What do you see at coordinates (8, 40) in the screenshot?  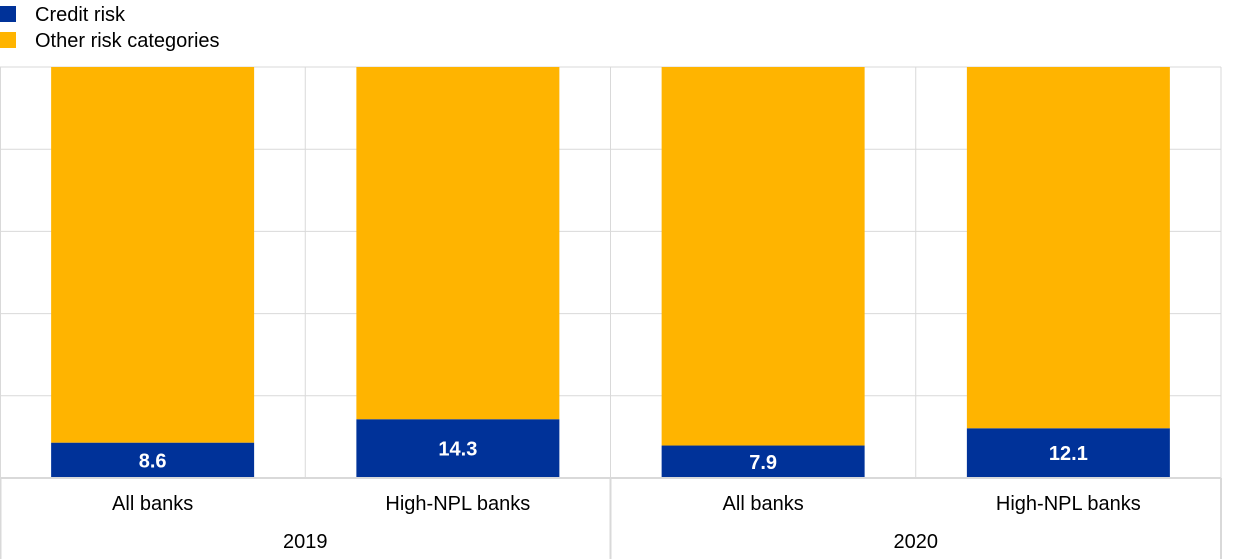 I see `legend-swatch-other-risk` at bounding box center [8, 40].